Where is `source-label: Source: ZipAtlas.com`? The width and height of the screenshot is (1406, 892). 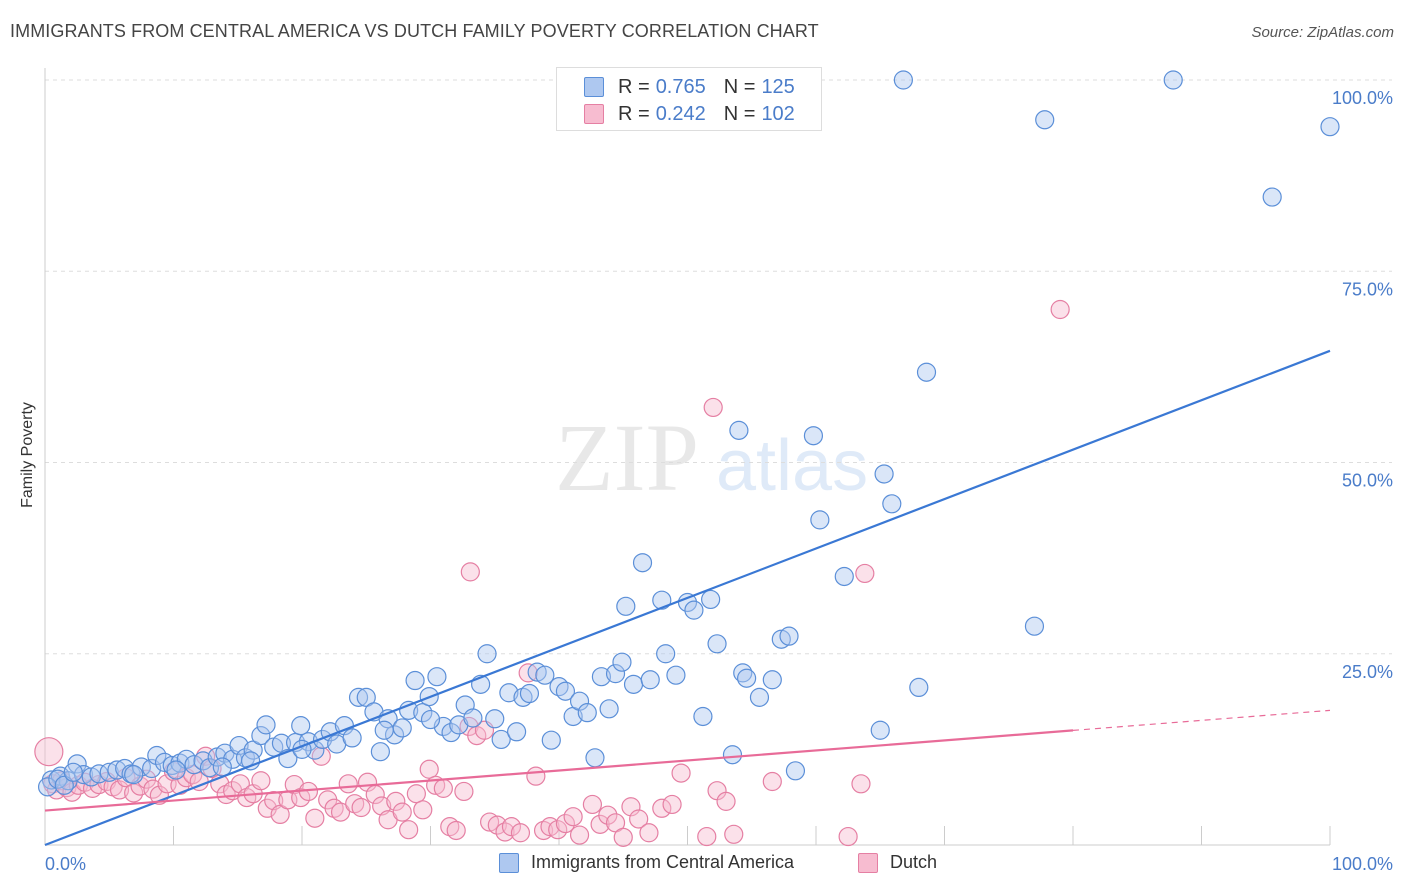
source-label: Source: ZipAtlas.com is located at coordinates (1322, 32).